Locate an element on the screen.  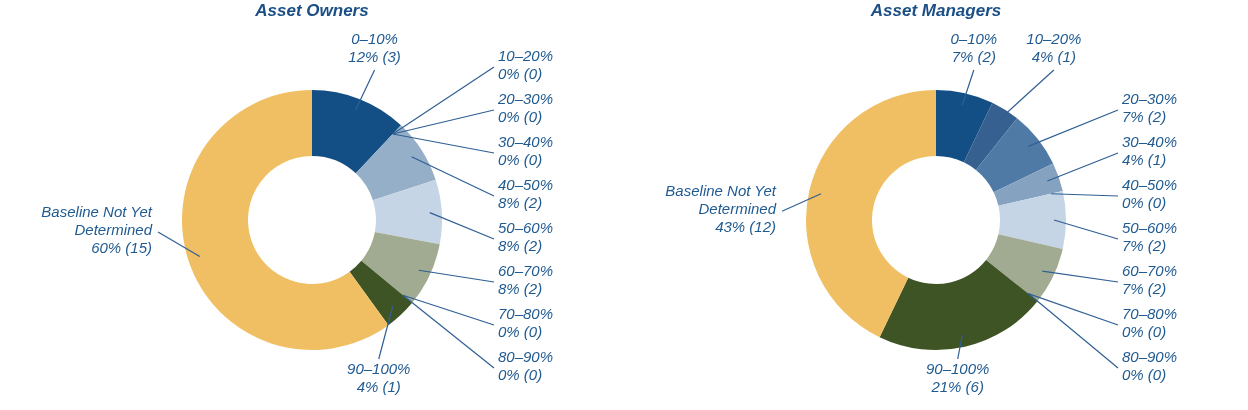
chart-title: Asset Managers is located at coordinates (935, 10).